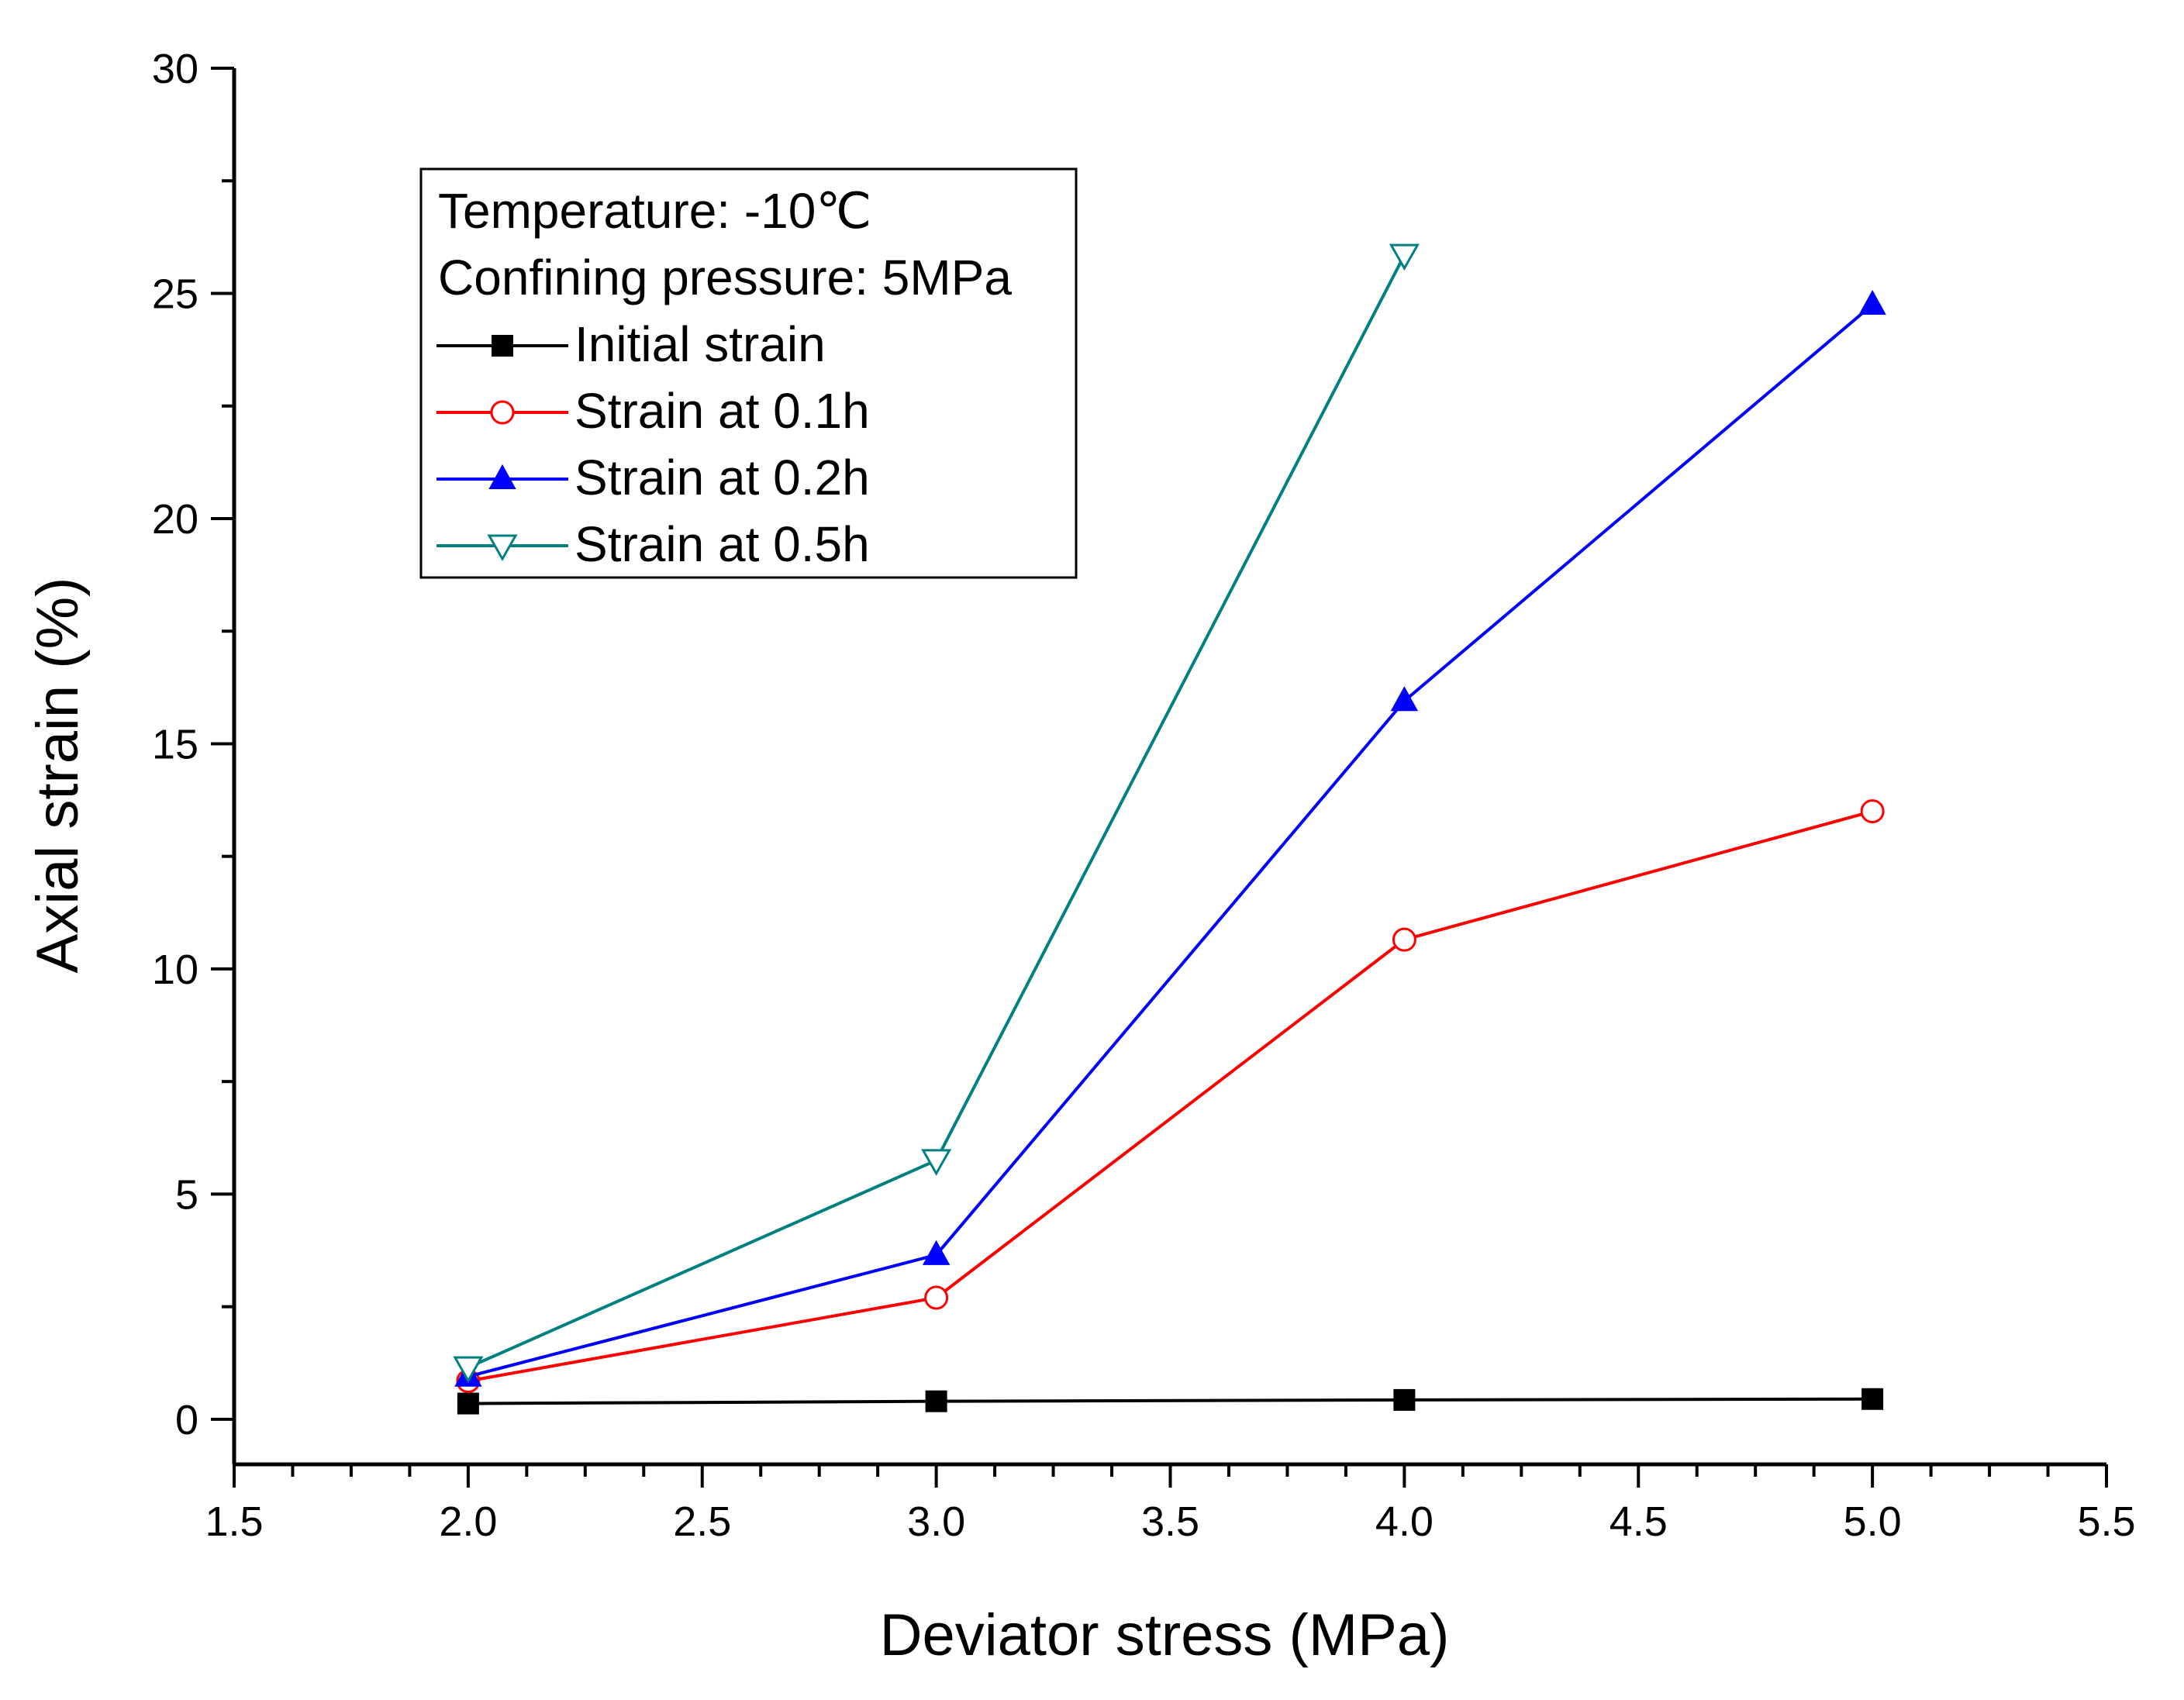 Image resolution: width=2184 pixels, height=1700 pixels. Describe the element at coordinates (234, 1522) in the screenshot. I see `x-tick-label: 1.5` at that location.